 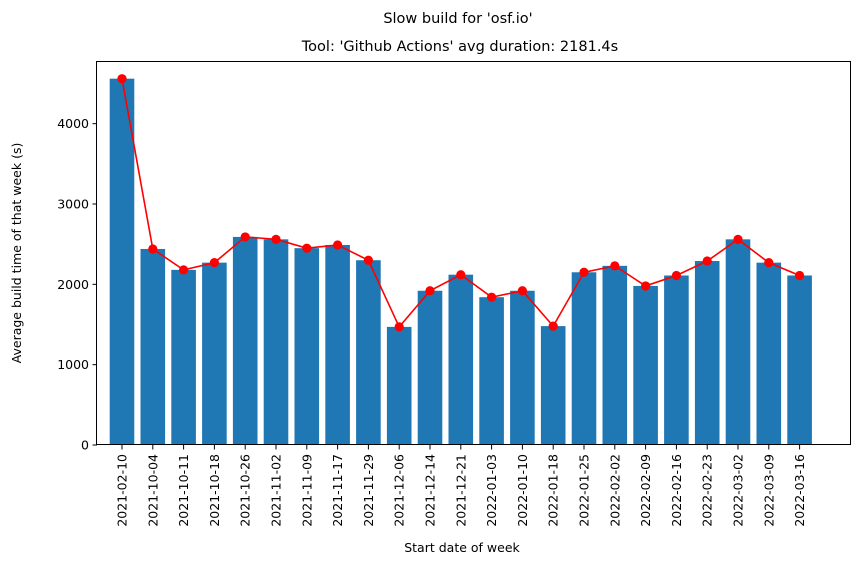 What do you see at coordinates (645, 490) in the screenshot?
I see `x-tick-label: 2022-02-09` at bounding box center [645, 490].